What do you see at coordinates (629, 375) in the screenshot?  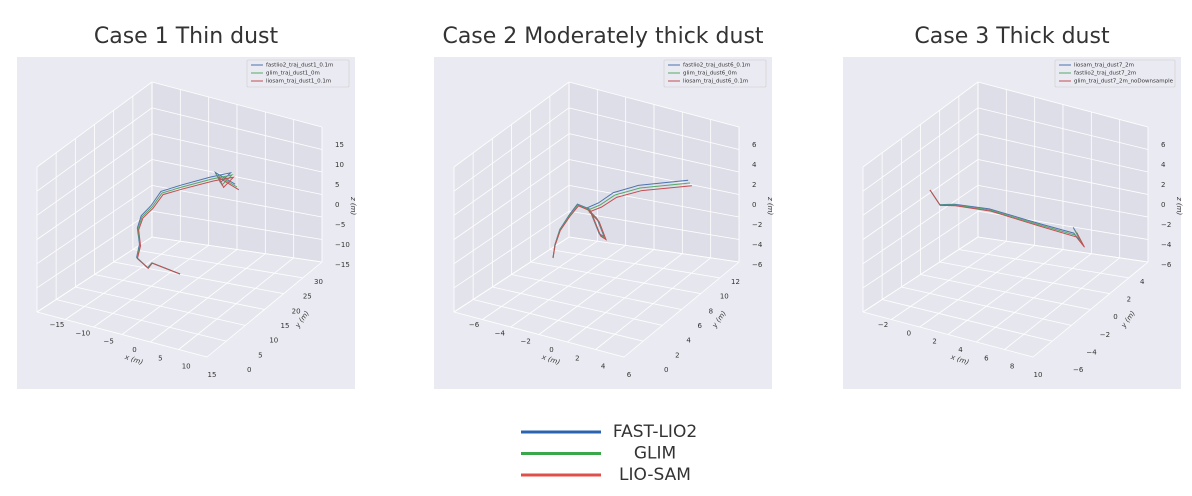 I see `x-tick-label: 6` at bounding box center [629, 375].